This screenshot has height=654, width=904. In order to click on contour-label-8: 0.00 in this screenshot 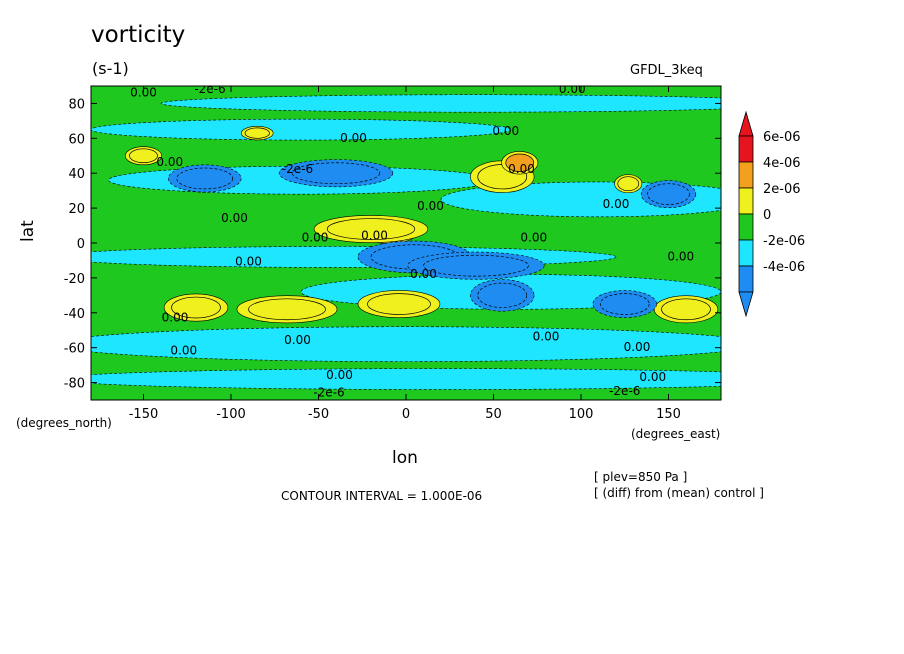, I will do `click(234, 218)`.